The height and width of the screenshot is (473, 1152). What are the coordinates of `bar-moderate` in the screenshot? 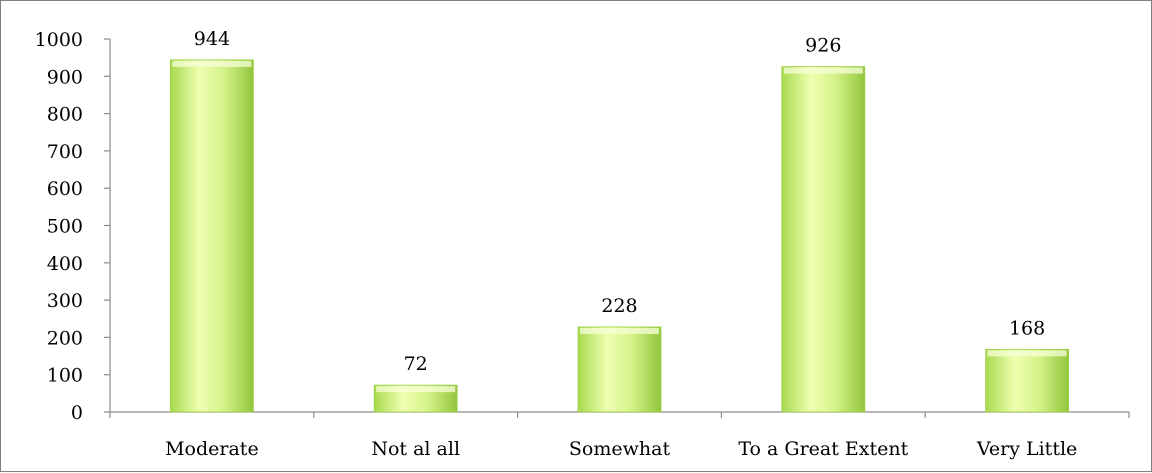 It's located at (211, 236).